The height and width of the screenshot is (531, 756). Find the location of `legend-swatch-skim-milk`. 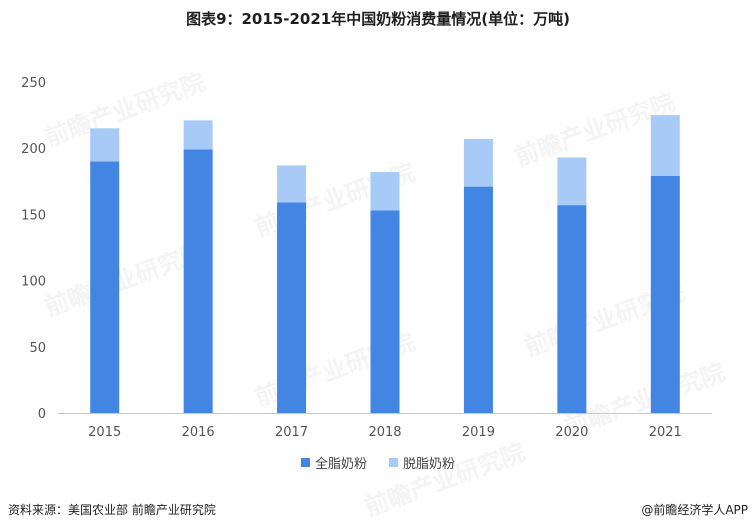

legend-swatch-skim-milk is located at coordinates (393, 462).